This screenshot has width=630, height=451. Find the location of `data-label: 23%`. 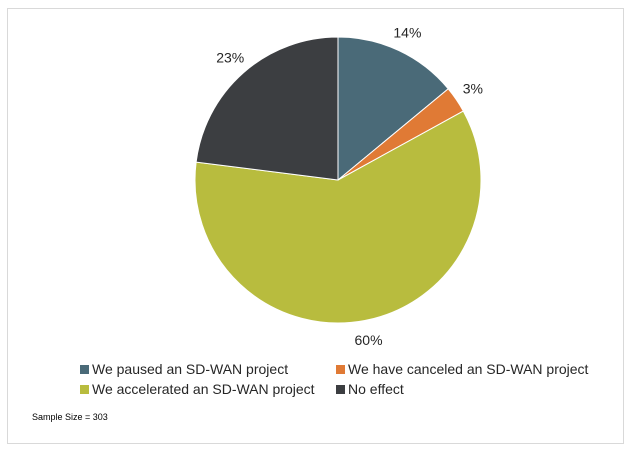

data-label: 23% is located at coordinates (230, 58).